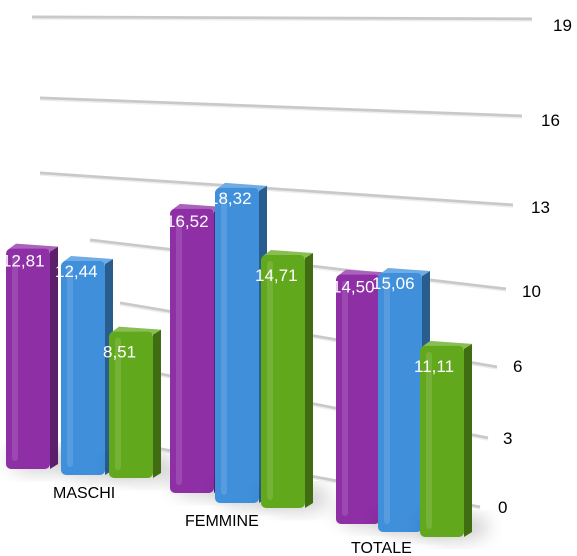 The height and width of the screenshot is (556, 577). Describe the element at coordinates (119, 352) in the screenshot. I see `data-label: 8,51` at that location.